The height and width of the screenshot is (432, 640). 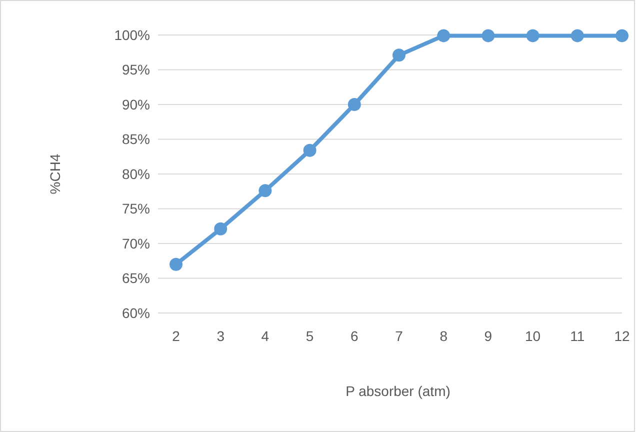 I want to click on y-tick-label: 75%, so click(x=136, y=208).